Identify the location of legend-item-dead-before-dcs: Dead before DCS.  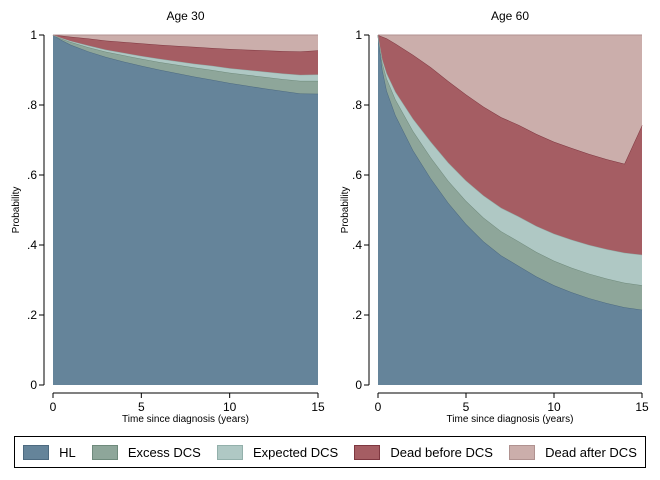
(423, 452).